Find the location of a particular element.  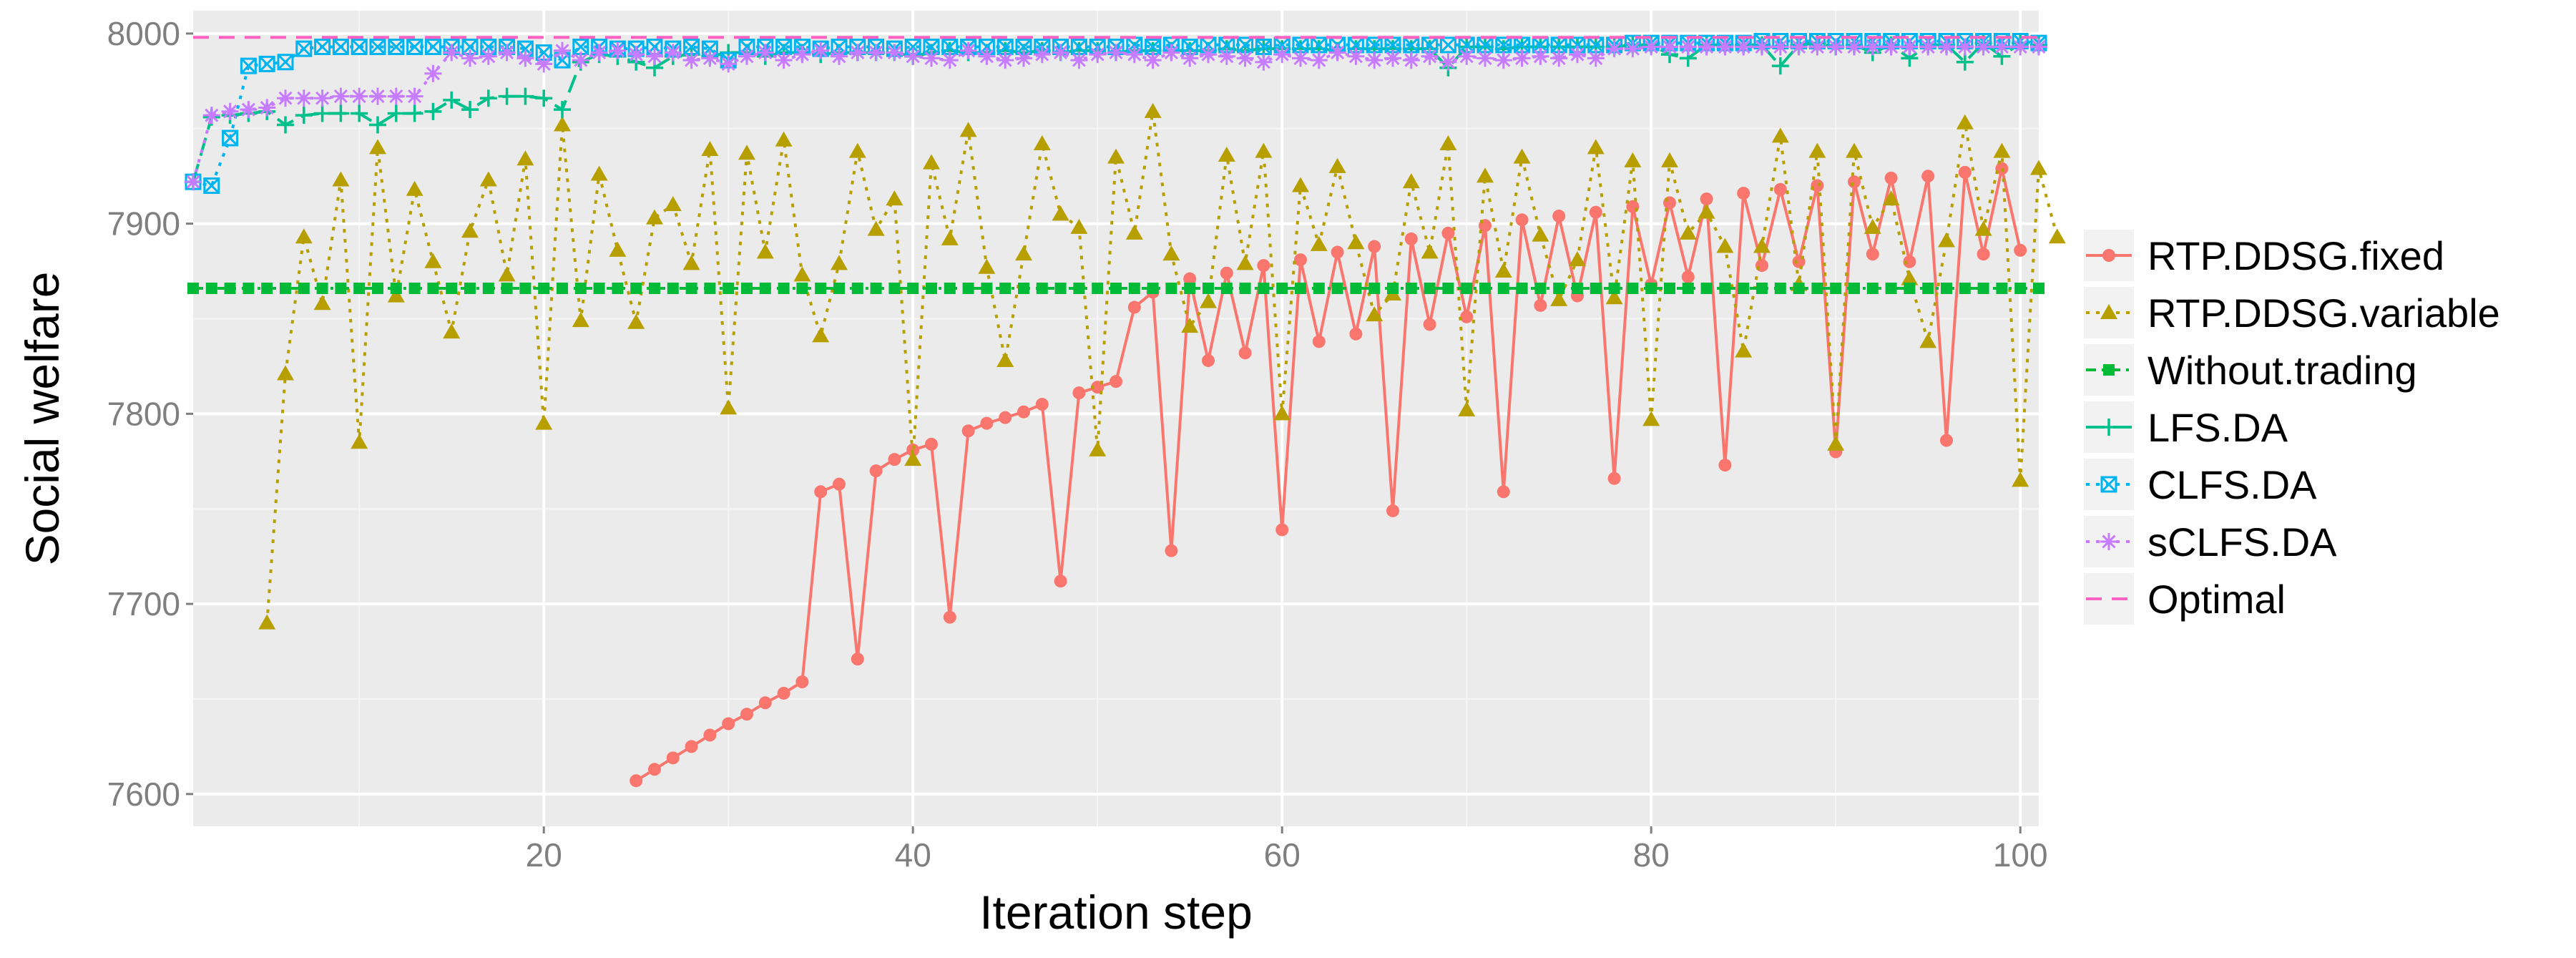

y-tick-label: 7900 is located at coordinates (143, 224).